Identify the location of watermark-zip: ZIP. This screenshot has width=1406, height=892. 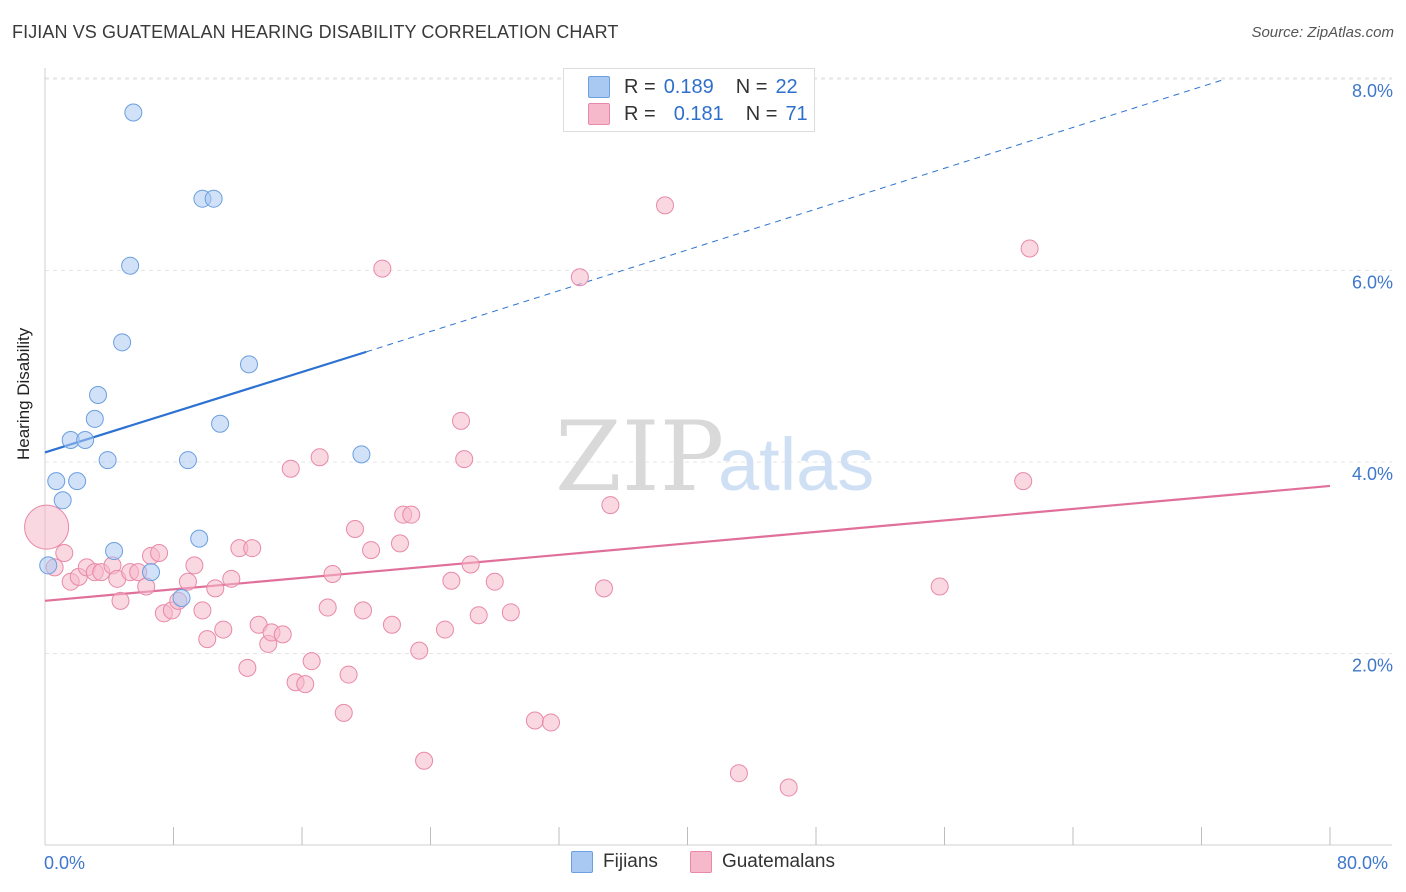
(639, 457).